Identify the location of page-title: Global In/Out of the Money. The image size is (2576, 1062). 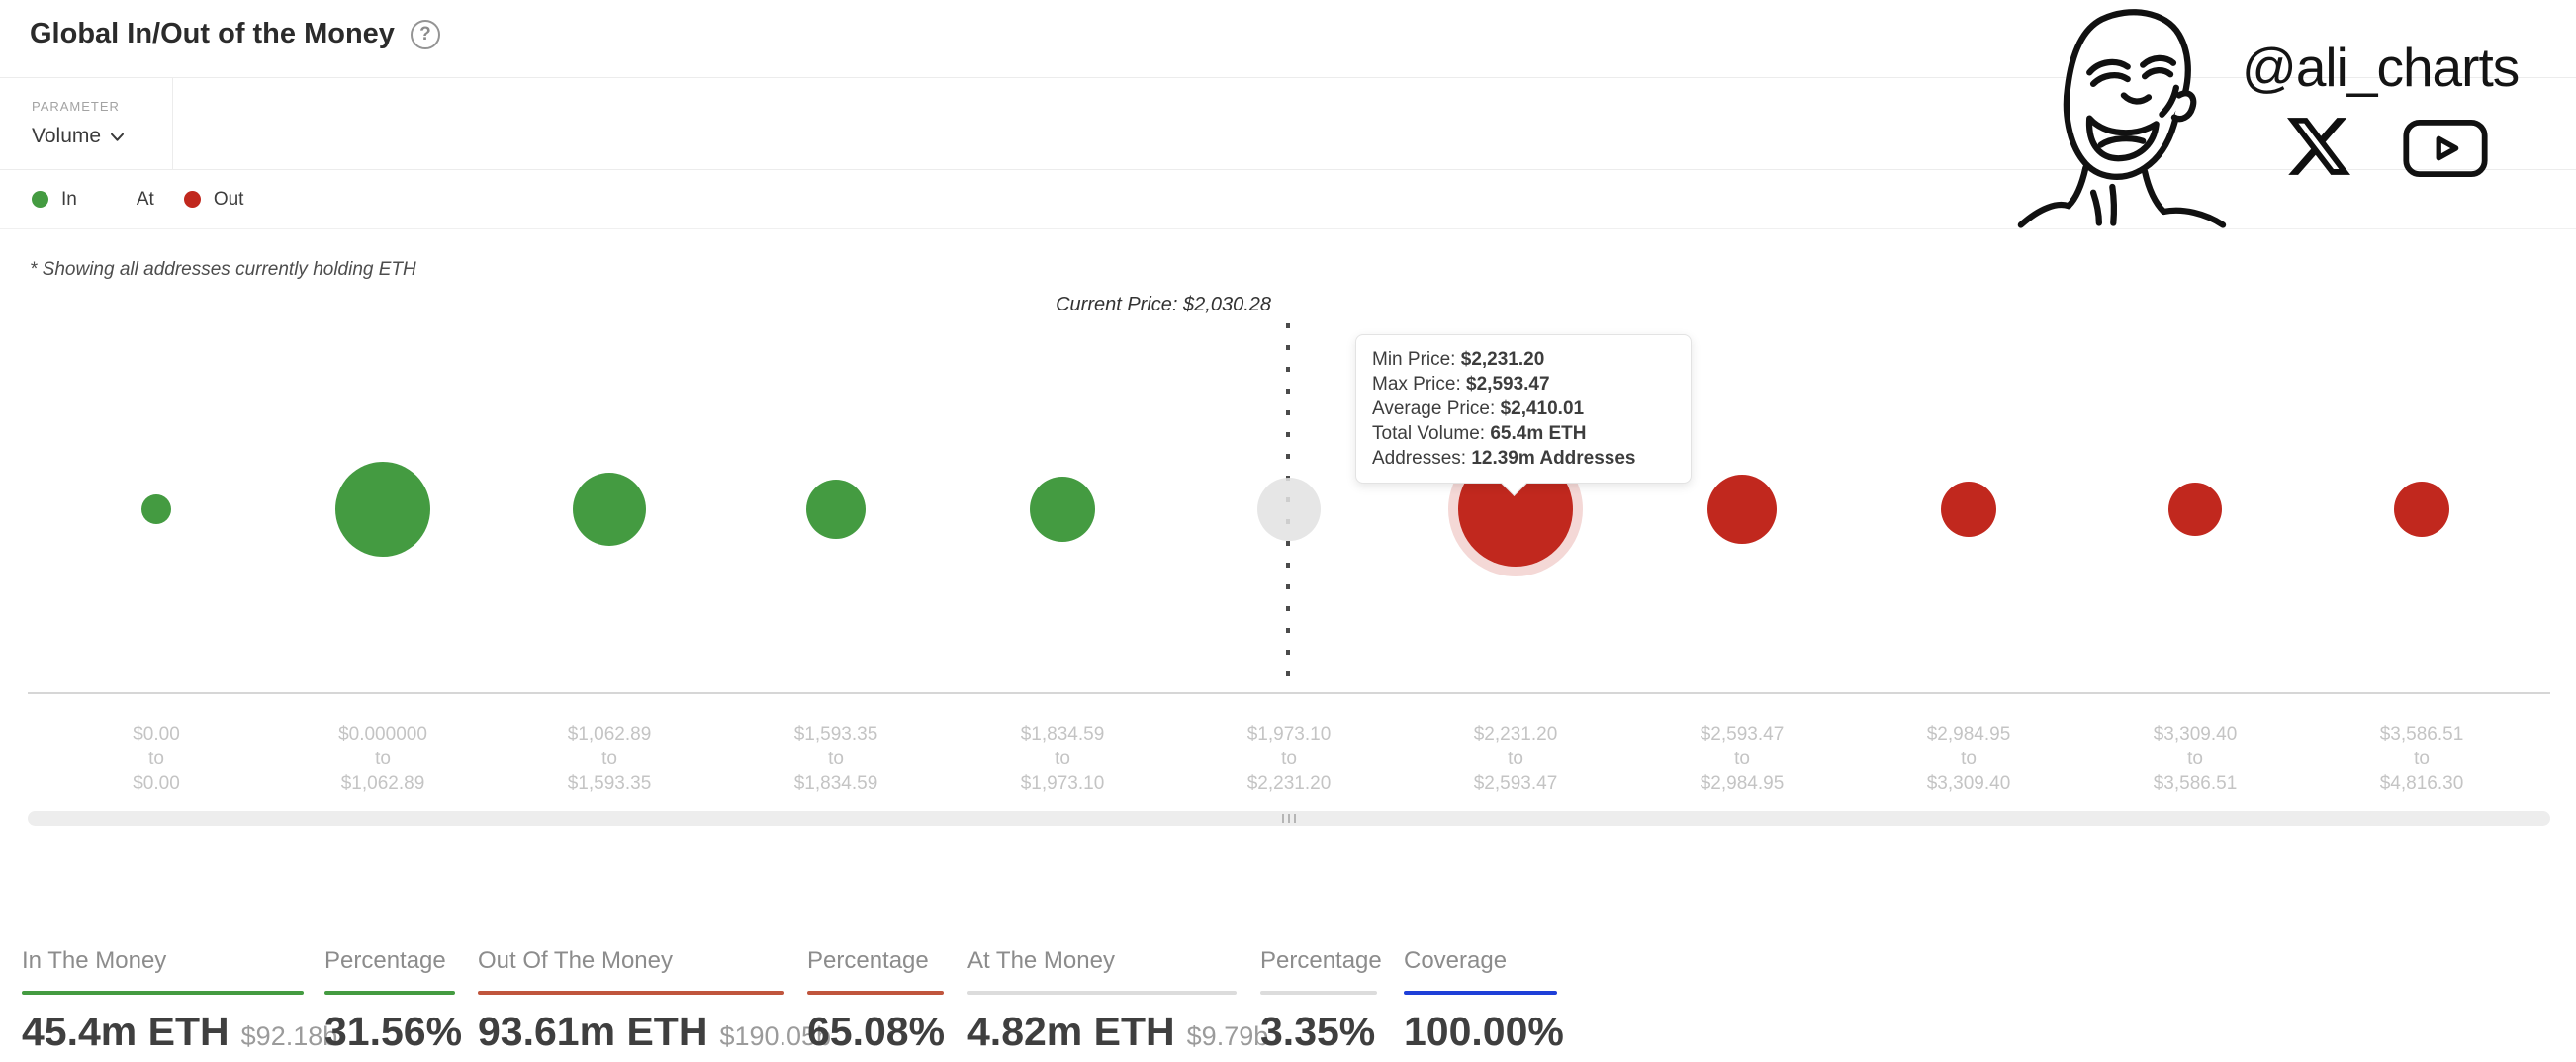
(212, 33).